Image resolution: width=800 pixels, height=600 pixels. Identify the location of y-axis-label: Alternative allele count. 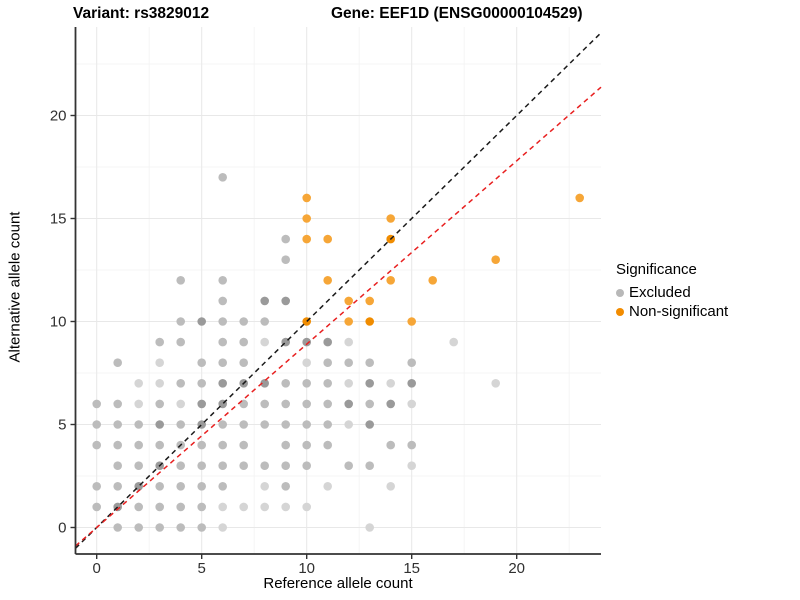
(15, 287).